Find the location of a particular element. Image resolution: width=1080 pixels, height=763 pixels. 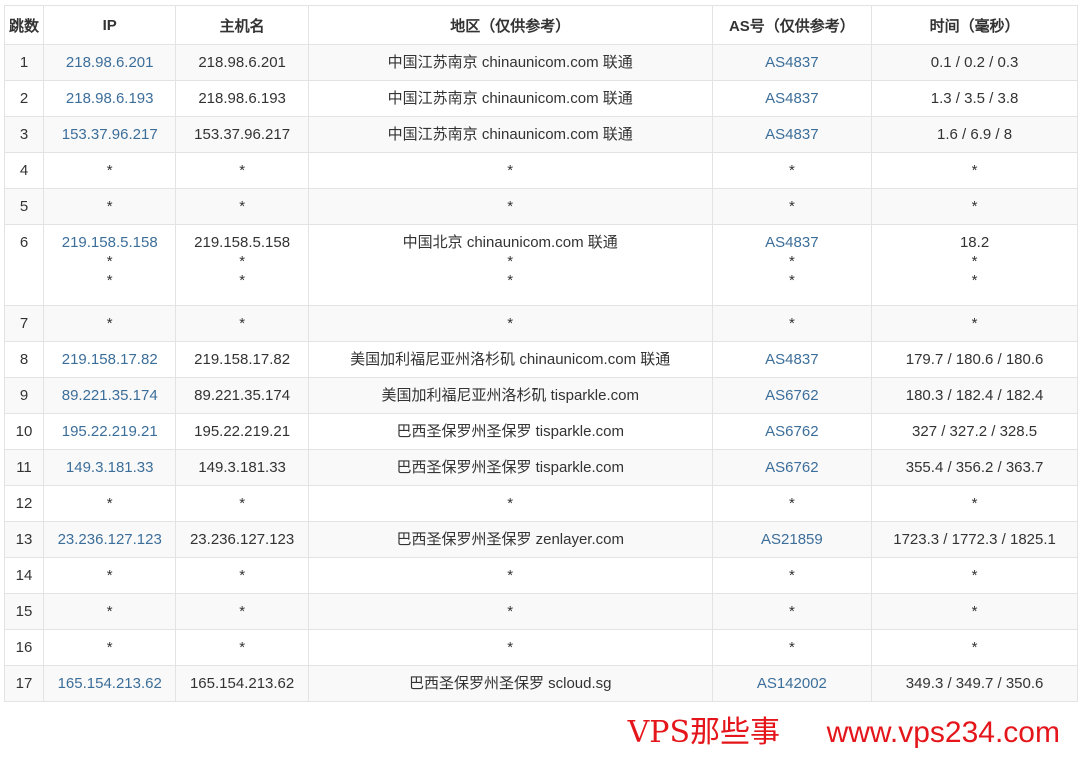

hop-cell: 4 is located at coordinates (24, 170).